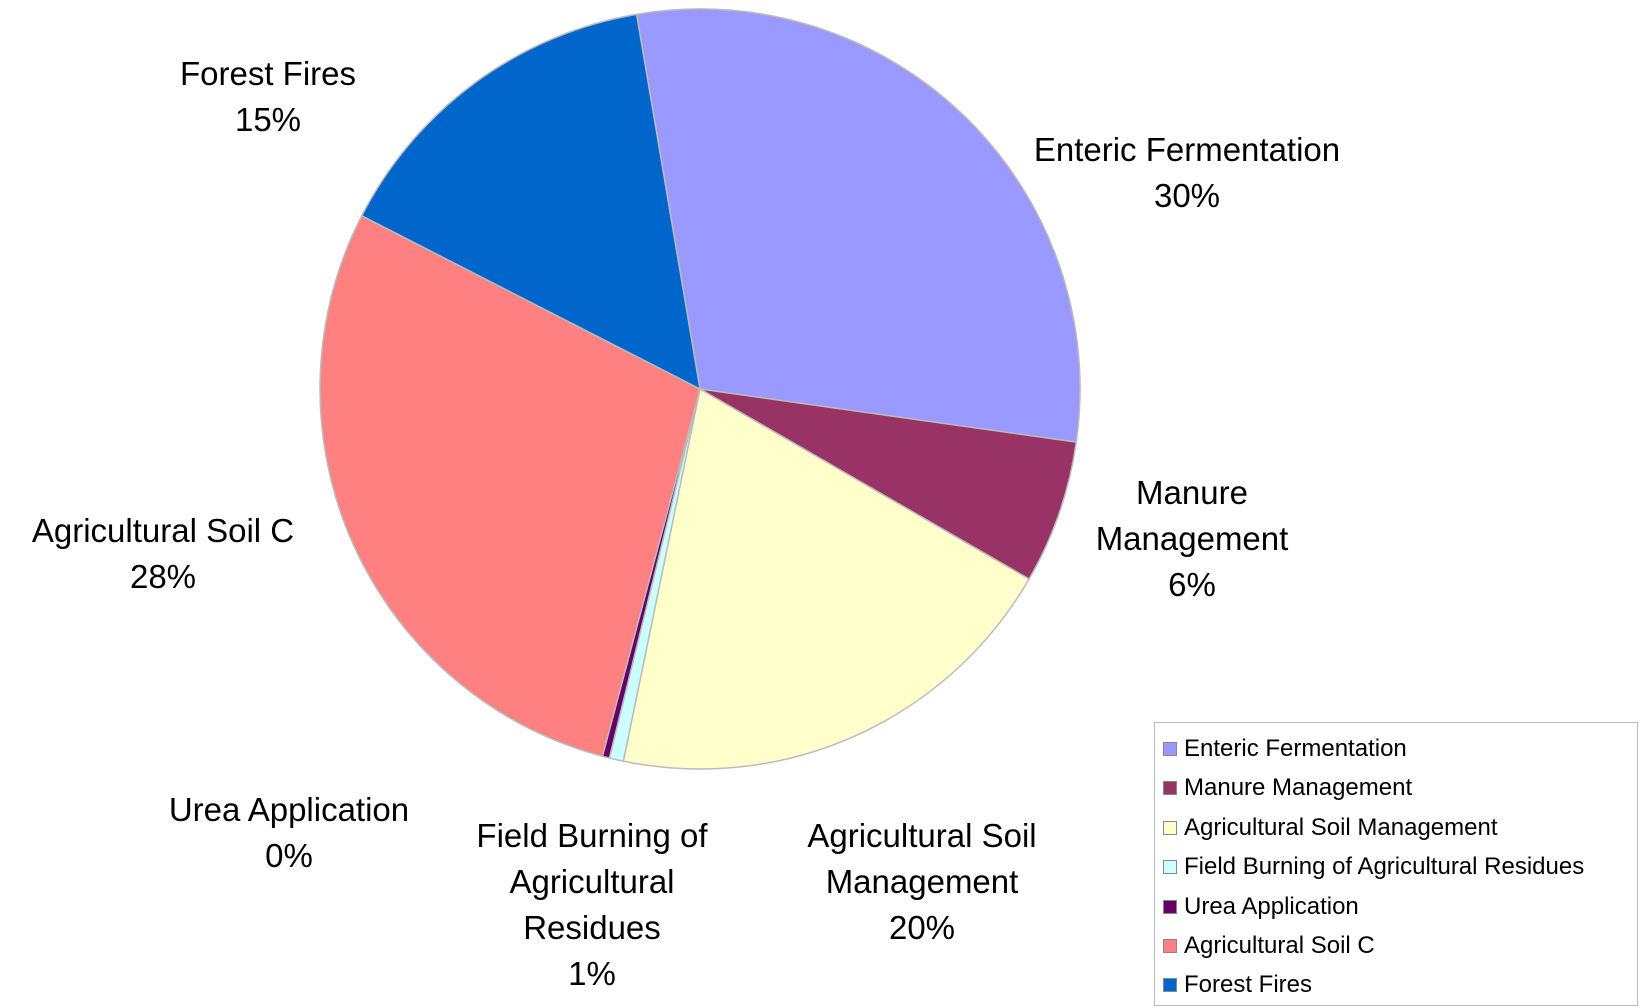  I want to click on data-label: Agricultural Soil Management 20%, so click(922, 882).